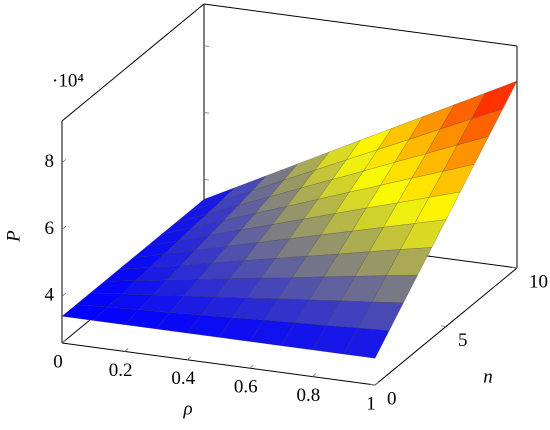 The height and width of the screenshot is (430, 550). What do you see at coordinates (463, 340) in the screenshot?
I see `y-tick-label: 5` at bounding box center [463, 340].